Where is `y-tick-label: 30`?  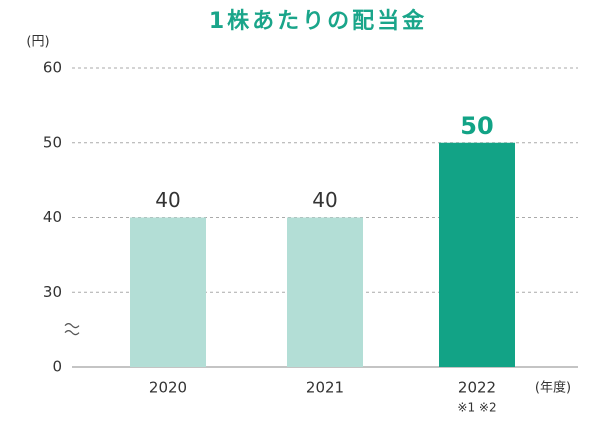 y-tick-label: 30 is located at coordinates (52, 292).